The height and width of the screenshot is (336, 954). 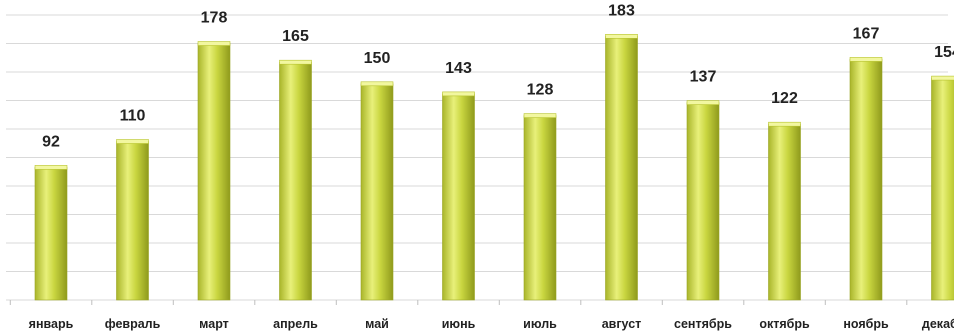 What do you see at coordinates (784, 124) in the screenshot?
I see `bar-top-октябрь` at bounding box center [784, 124].